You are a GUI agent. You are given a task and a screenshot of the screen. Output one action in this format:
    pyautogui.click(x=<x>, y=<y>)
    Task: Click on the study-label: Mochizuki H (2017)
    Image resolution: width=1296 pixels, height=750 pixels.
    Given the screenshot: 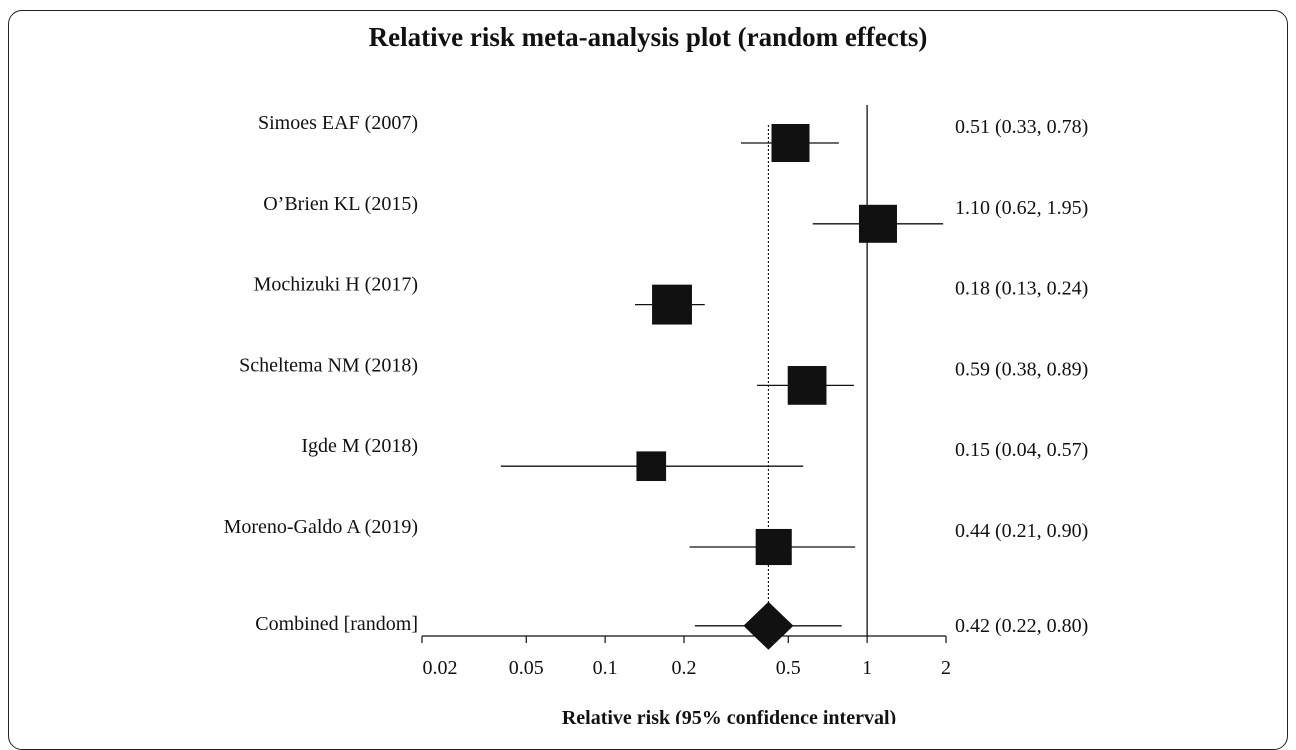 What is the action you would take?
    pyautogui.click(x=336, y=285)
    